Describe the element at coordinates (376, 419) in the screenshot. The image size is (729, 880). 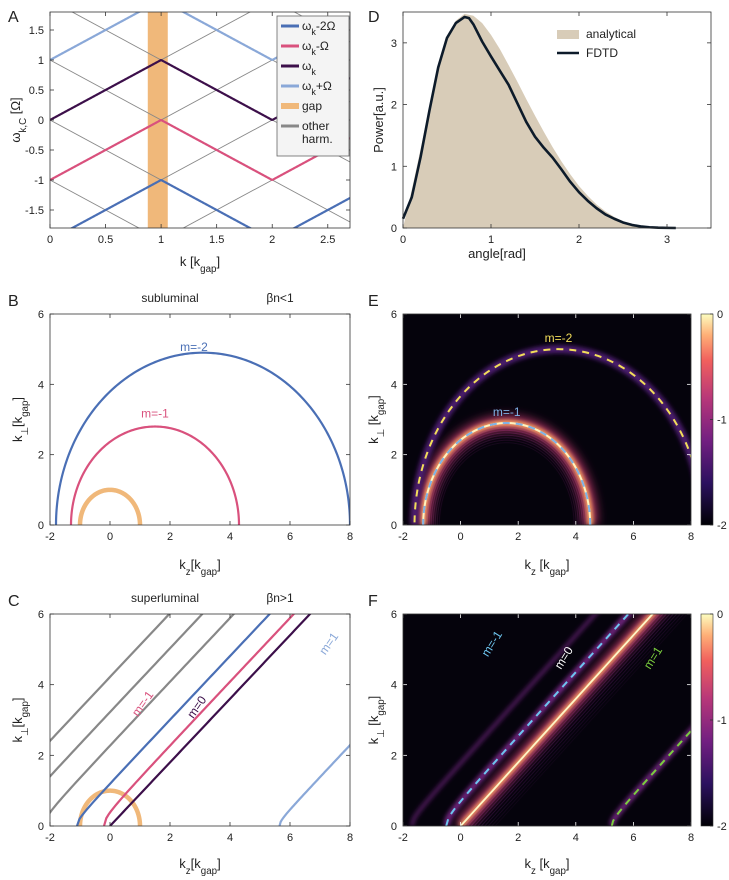
I see `y-axis-label: k⊥ [kgap]` at that location.